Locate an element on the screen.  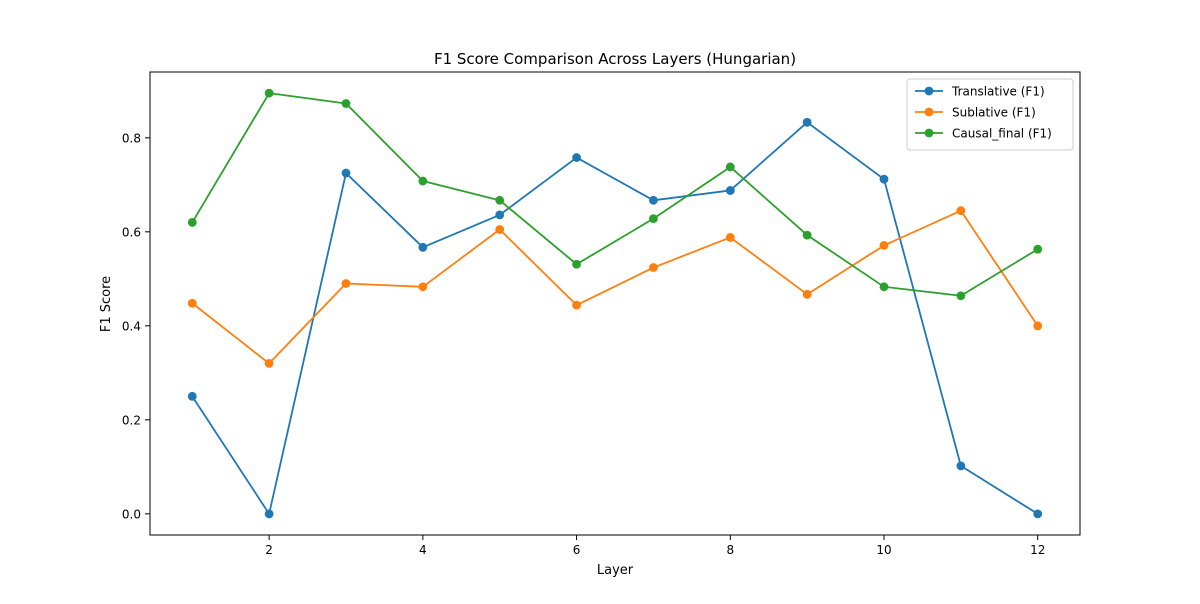
x-axis-ticks: 2 4 6 8 10 12 is located at coordinates (655, 546).